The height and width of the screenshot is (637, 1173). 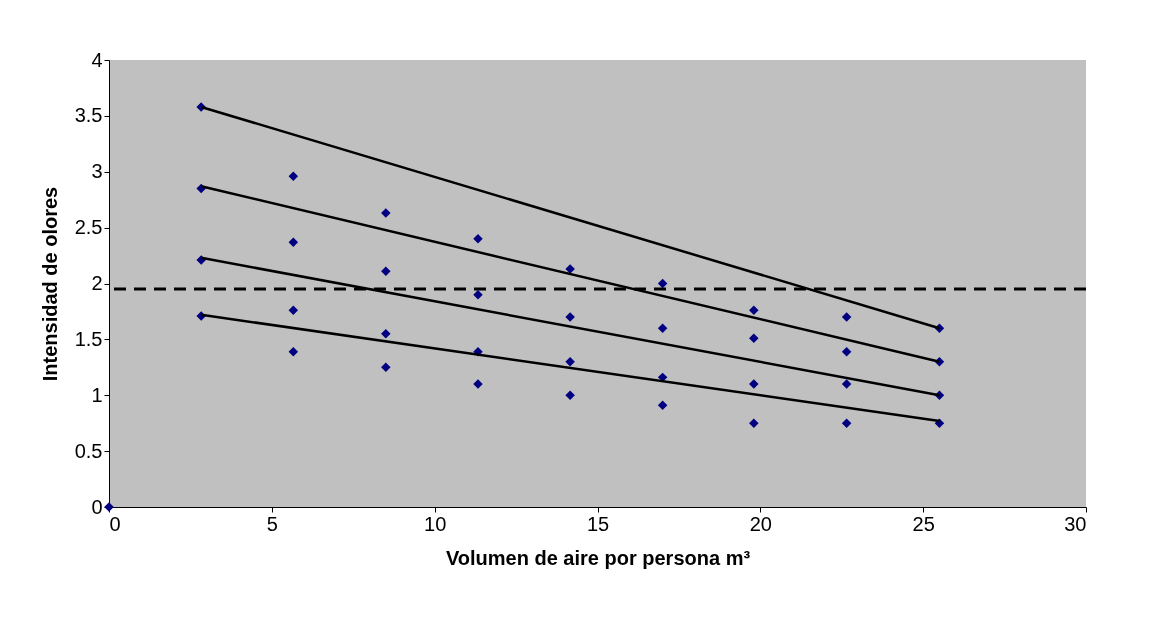 I want to click on y-axis-title: Intensidad de olores, so click(x=49, y=284).